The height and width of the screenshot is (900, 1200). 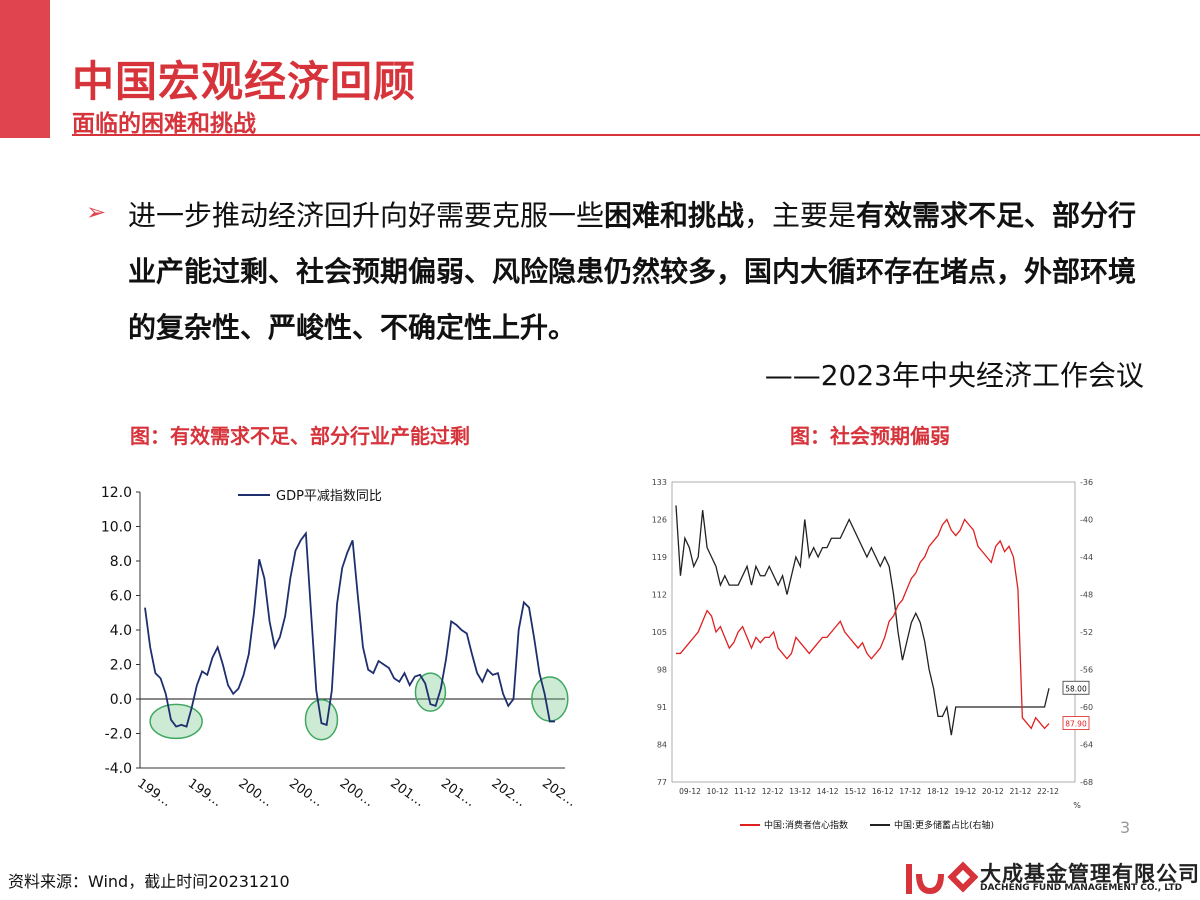 I want to click on y-left-tick-label: 84, so click(x=662, y=745).